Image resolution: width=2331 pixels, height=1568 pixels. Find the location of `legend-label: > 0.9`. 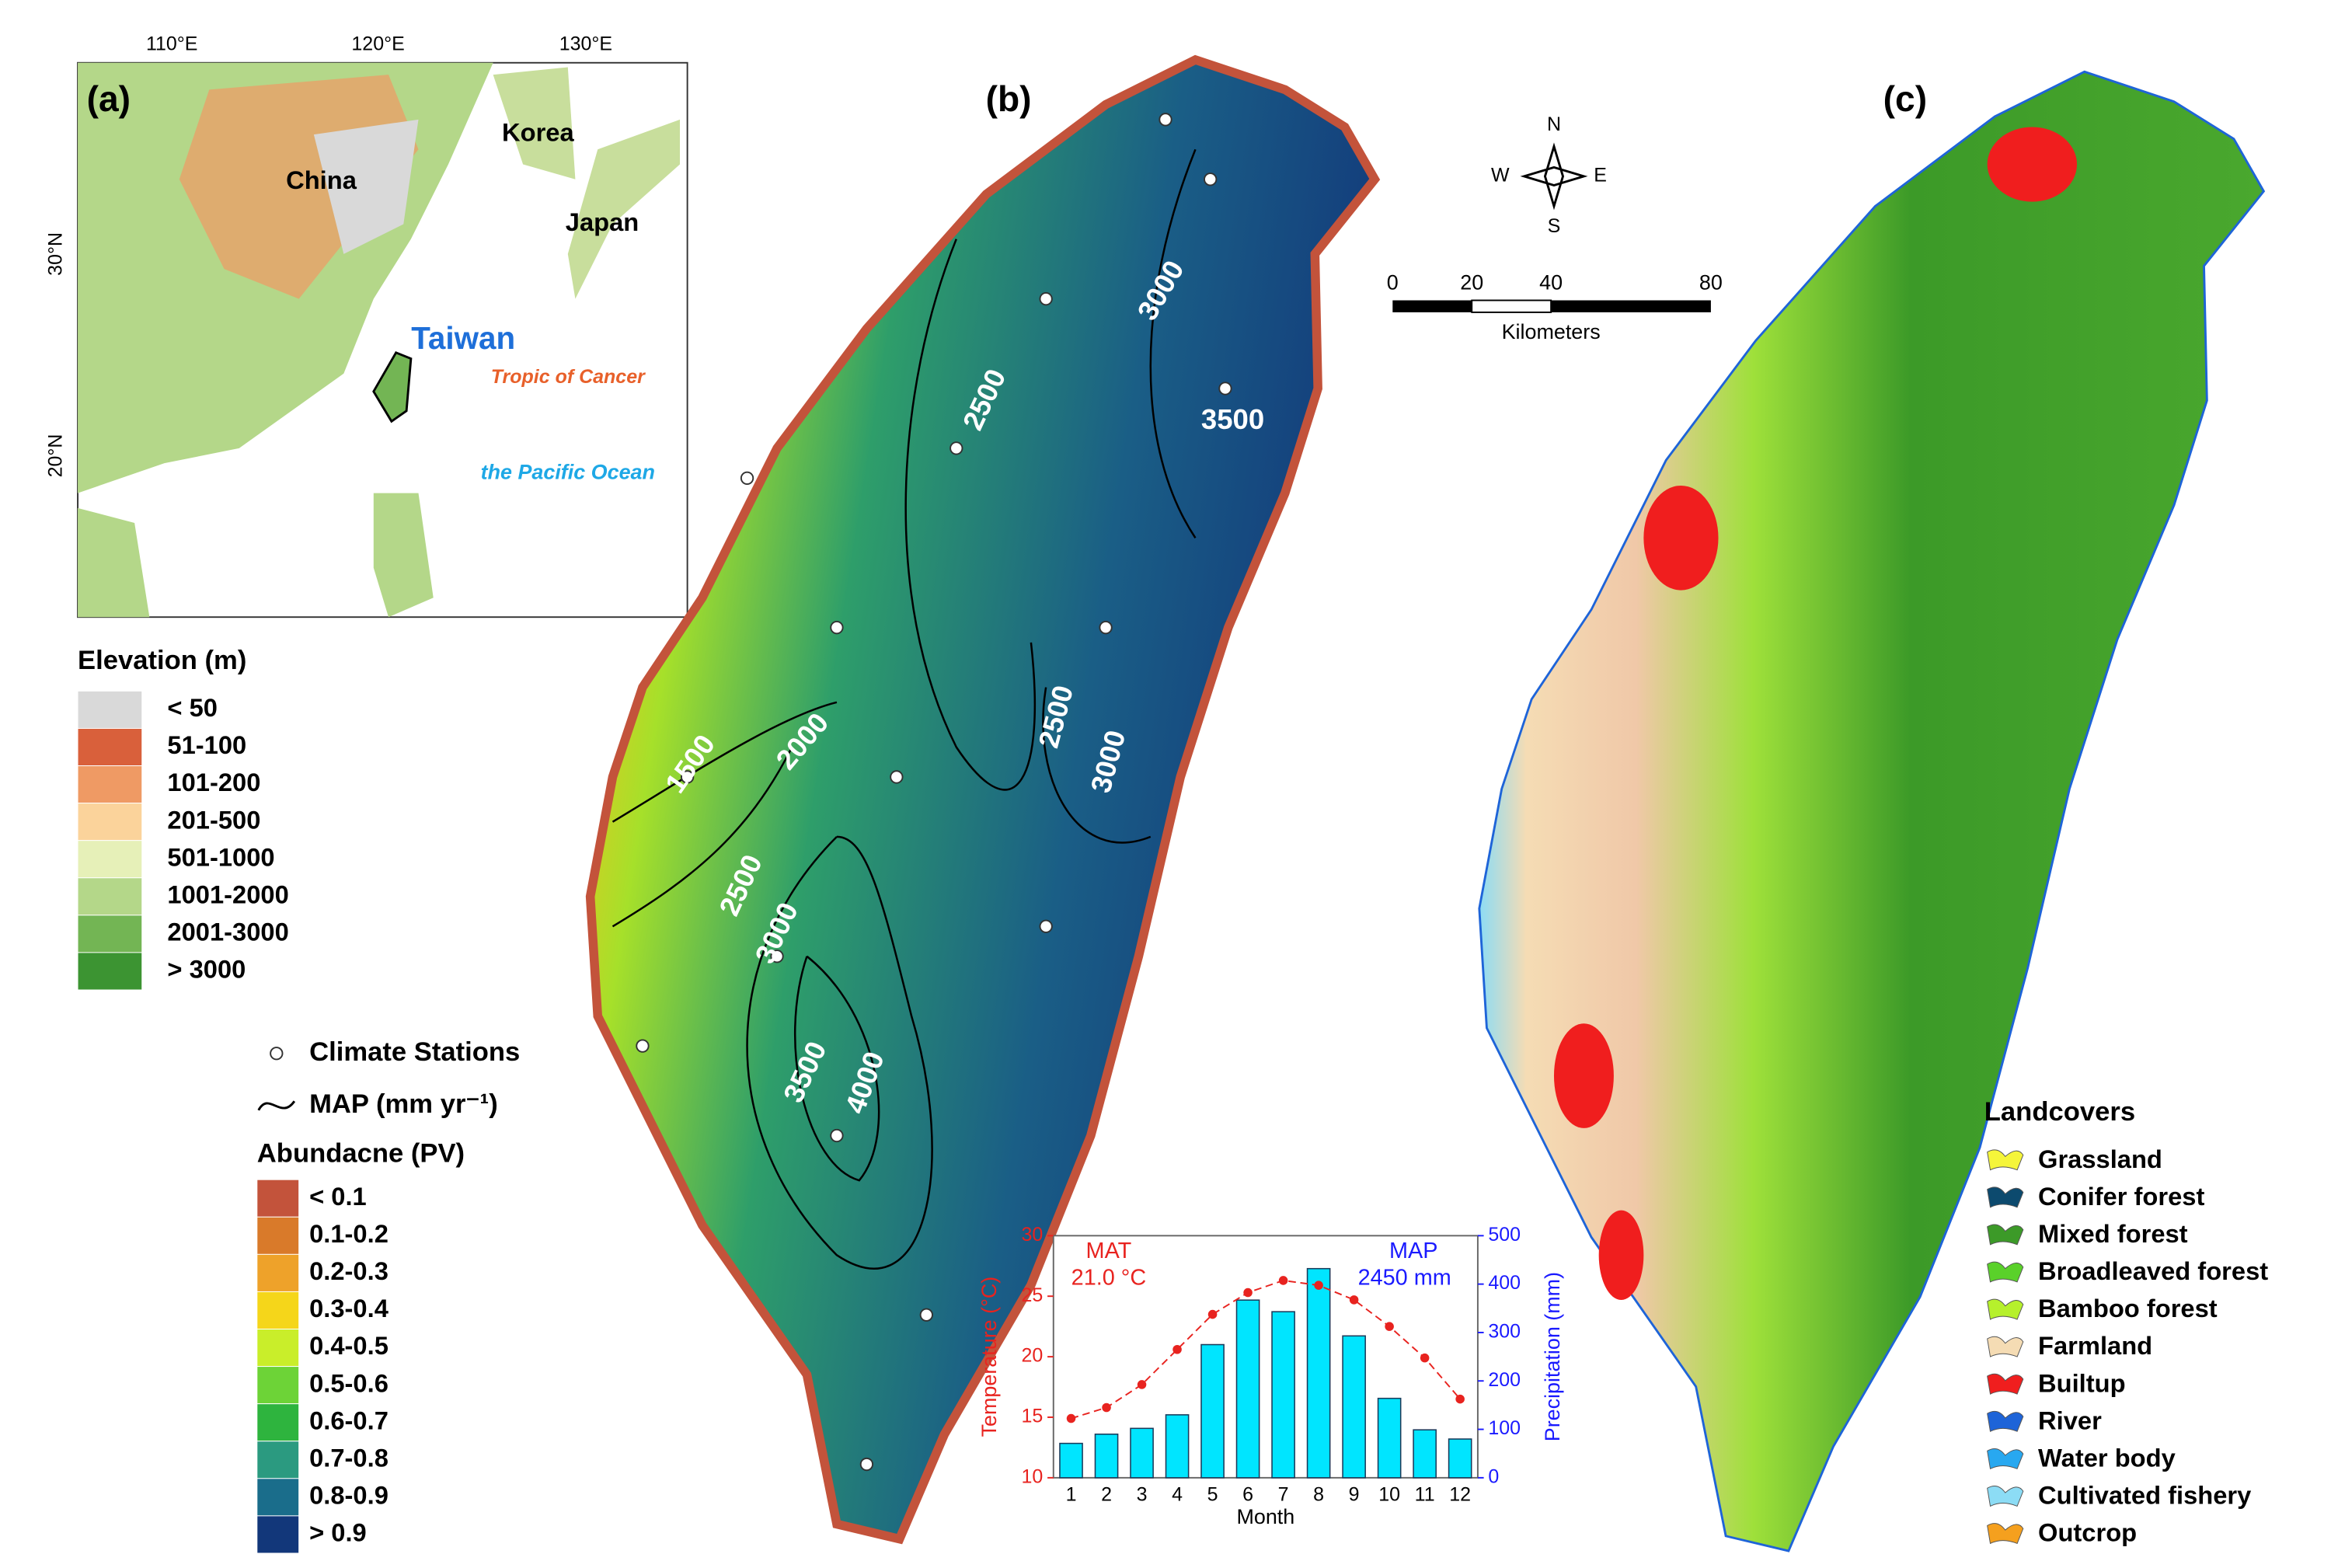

legend-label: > 0.9 is located at coordinates (338, 1532).